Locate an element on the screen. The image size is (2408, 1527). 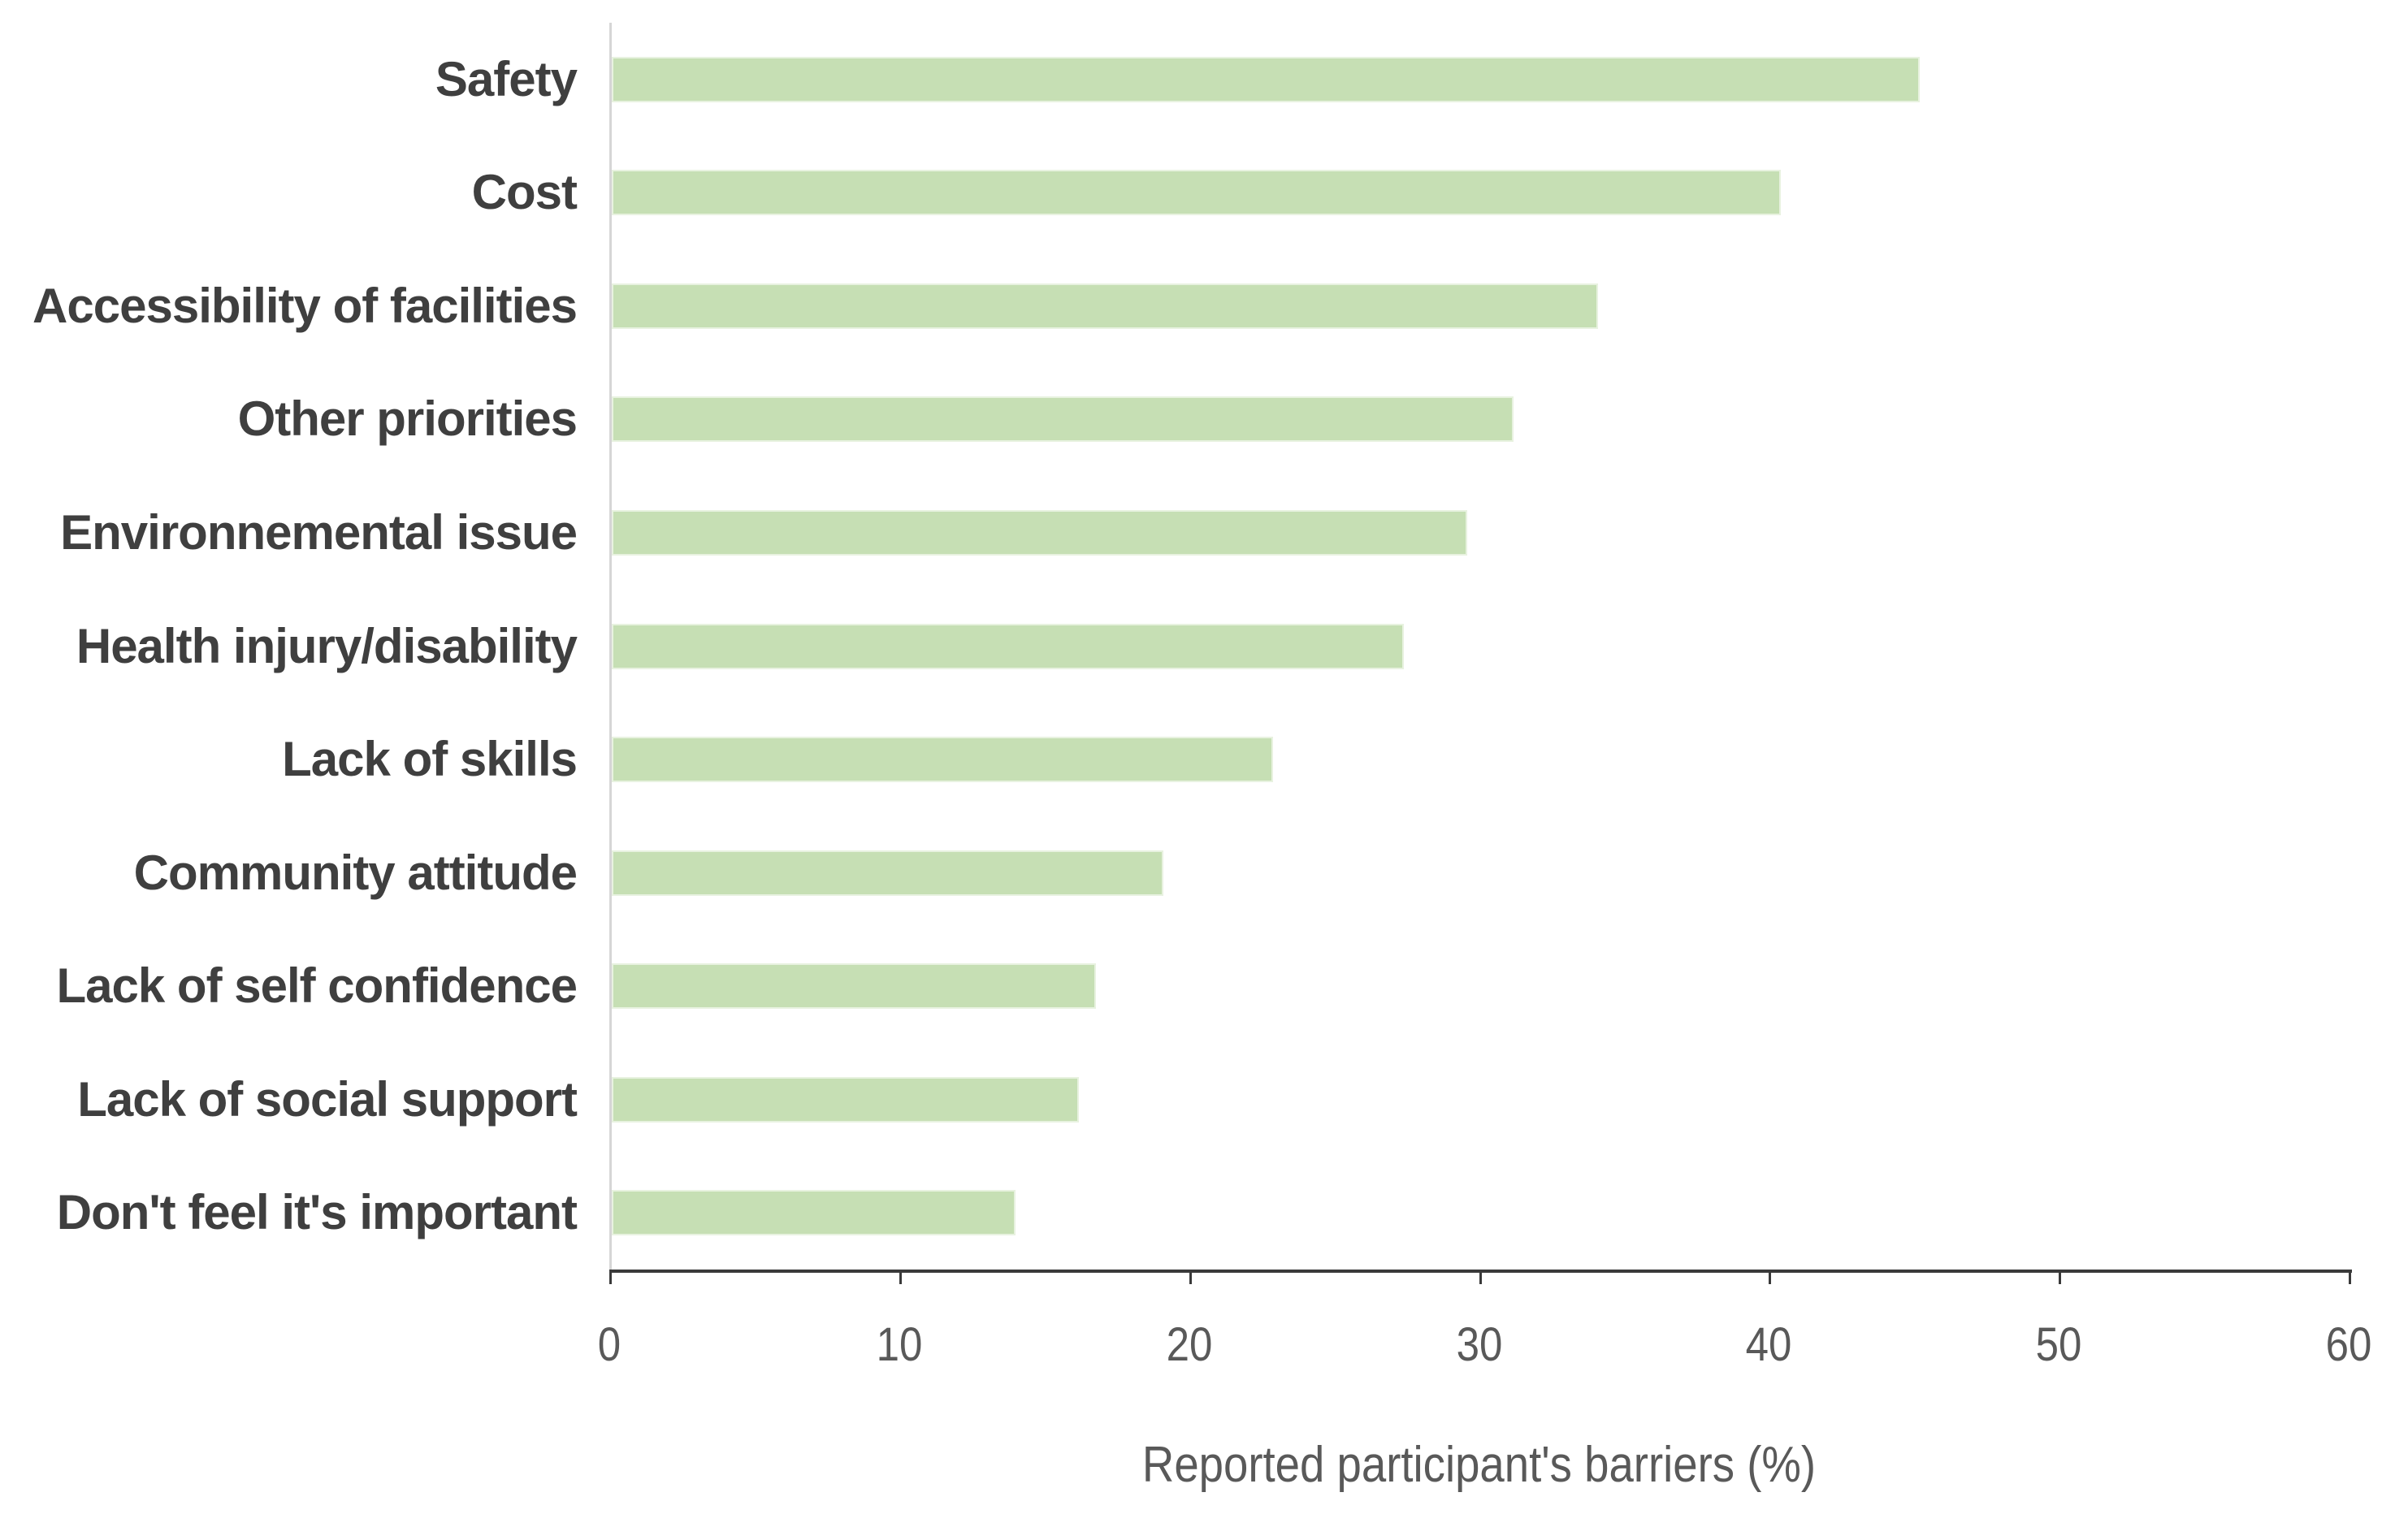
x-tick-label-20: 20 is located at coordinates (1189, 1345).